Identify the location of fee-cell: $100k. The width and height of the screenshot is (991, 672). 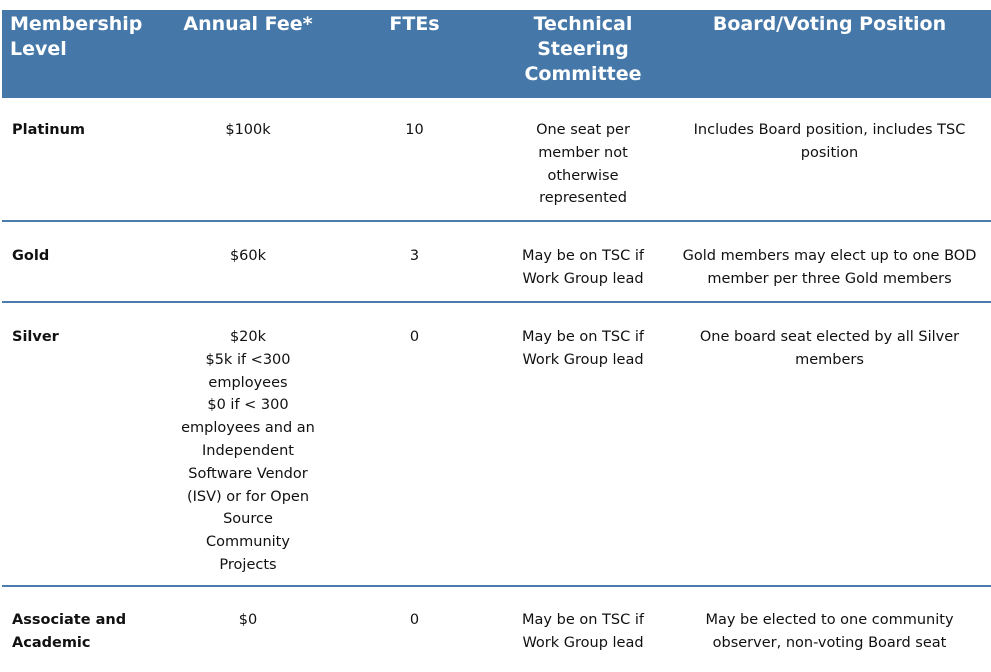
(248, 160).